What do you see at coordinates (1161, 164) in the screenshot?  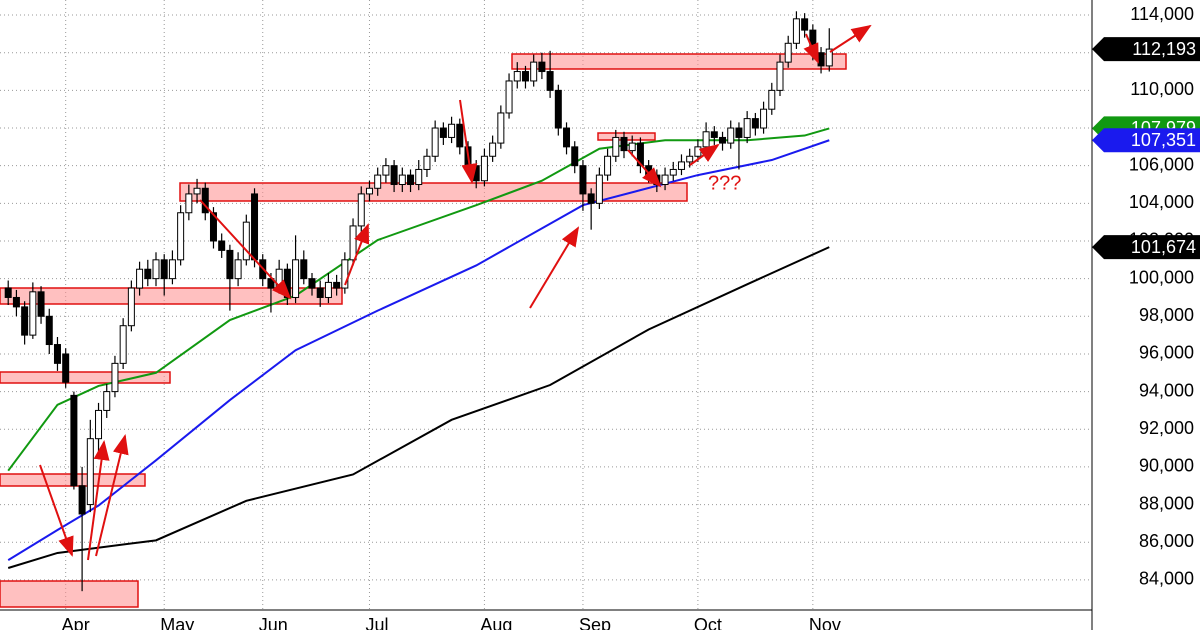 I see `y-tick-label: 106,000` at bounding box center [1161, 164].